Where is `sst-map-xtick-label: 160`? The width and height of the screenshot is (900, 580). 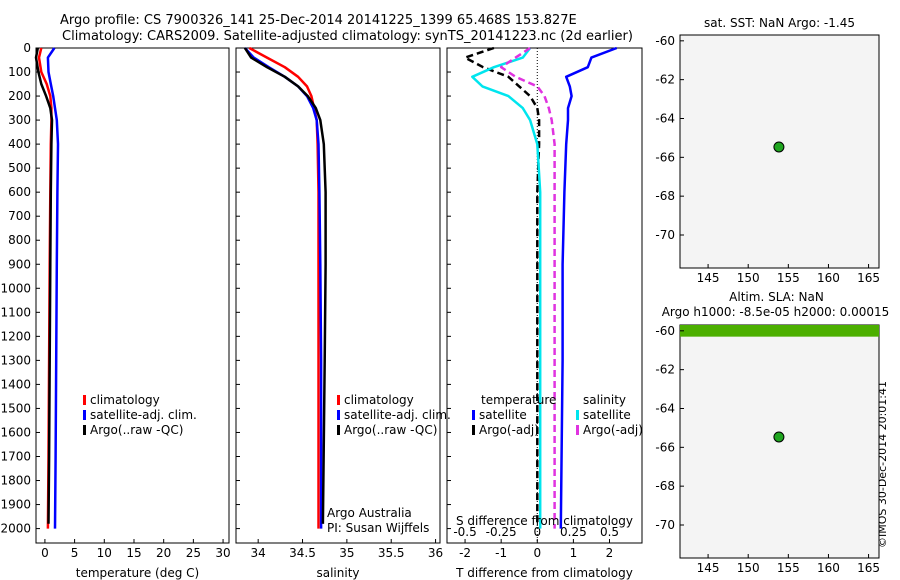
sst-map-xtick-label: 160 is located at coordinates (828, 278).